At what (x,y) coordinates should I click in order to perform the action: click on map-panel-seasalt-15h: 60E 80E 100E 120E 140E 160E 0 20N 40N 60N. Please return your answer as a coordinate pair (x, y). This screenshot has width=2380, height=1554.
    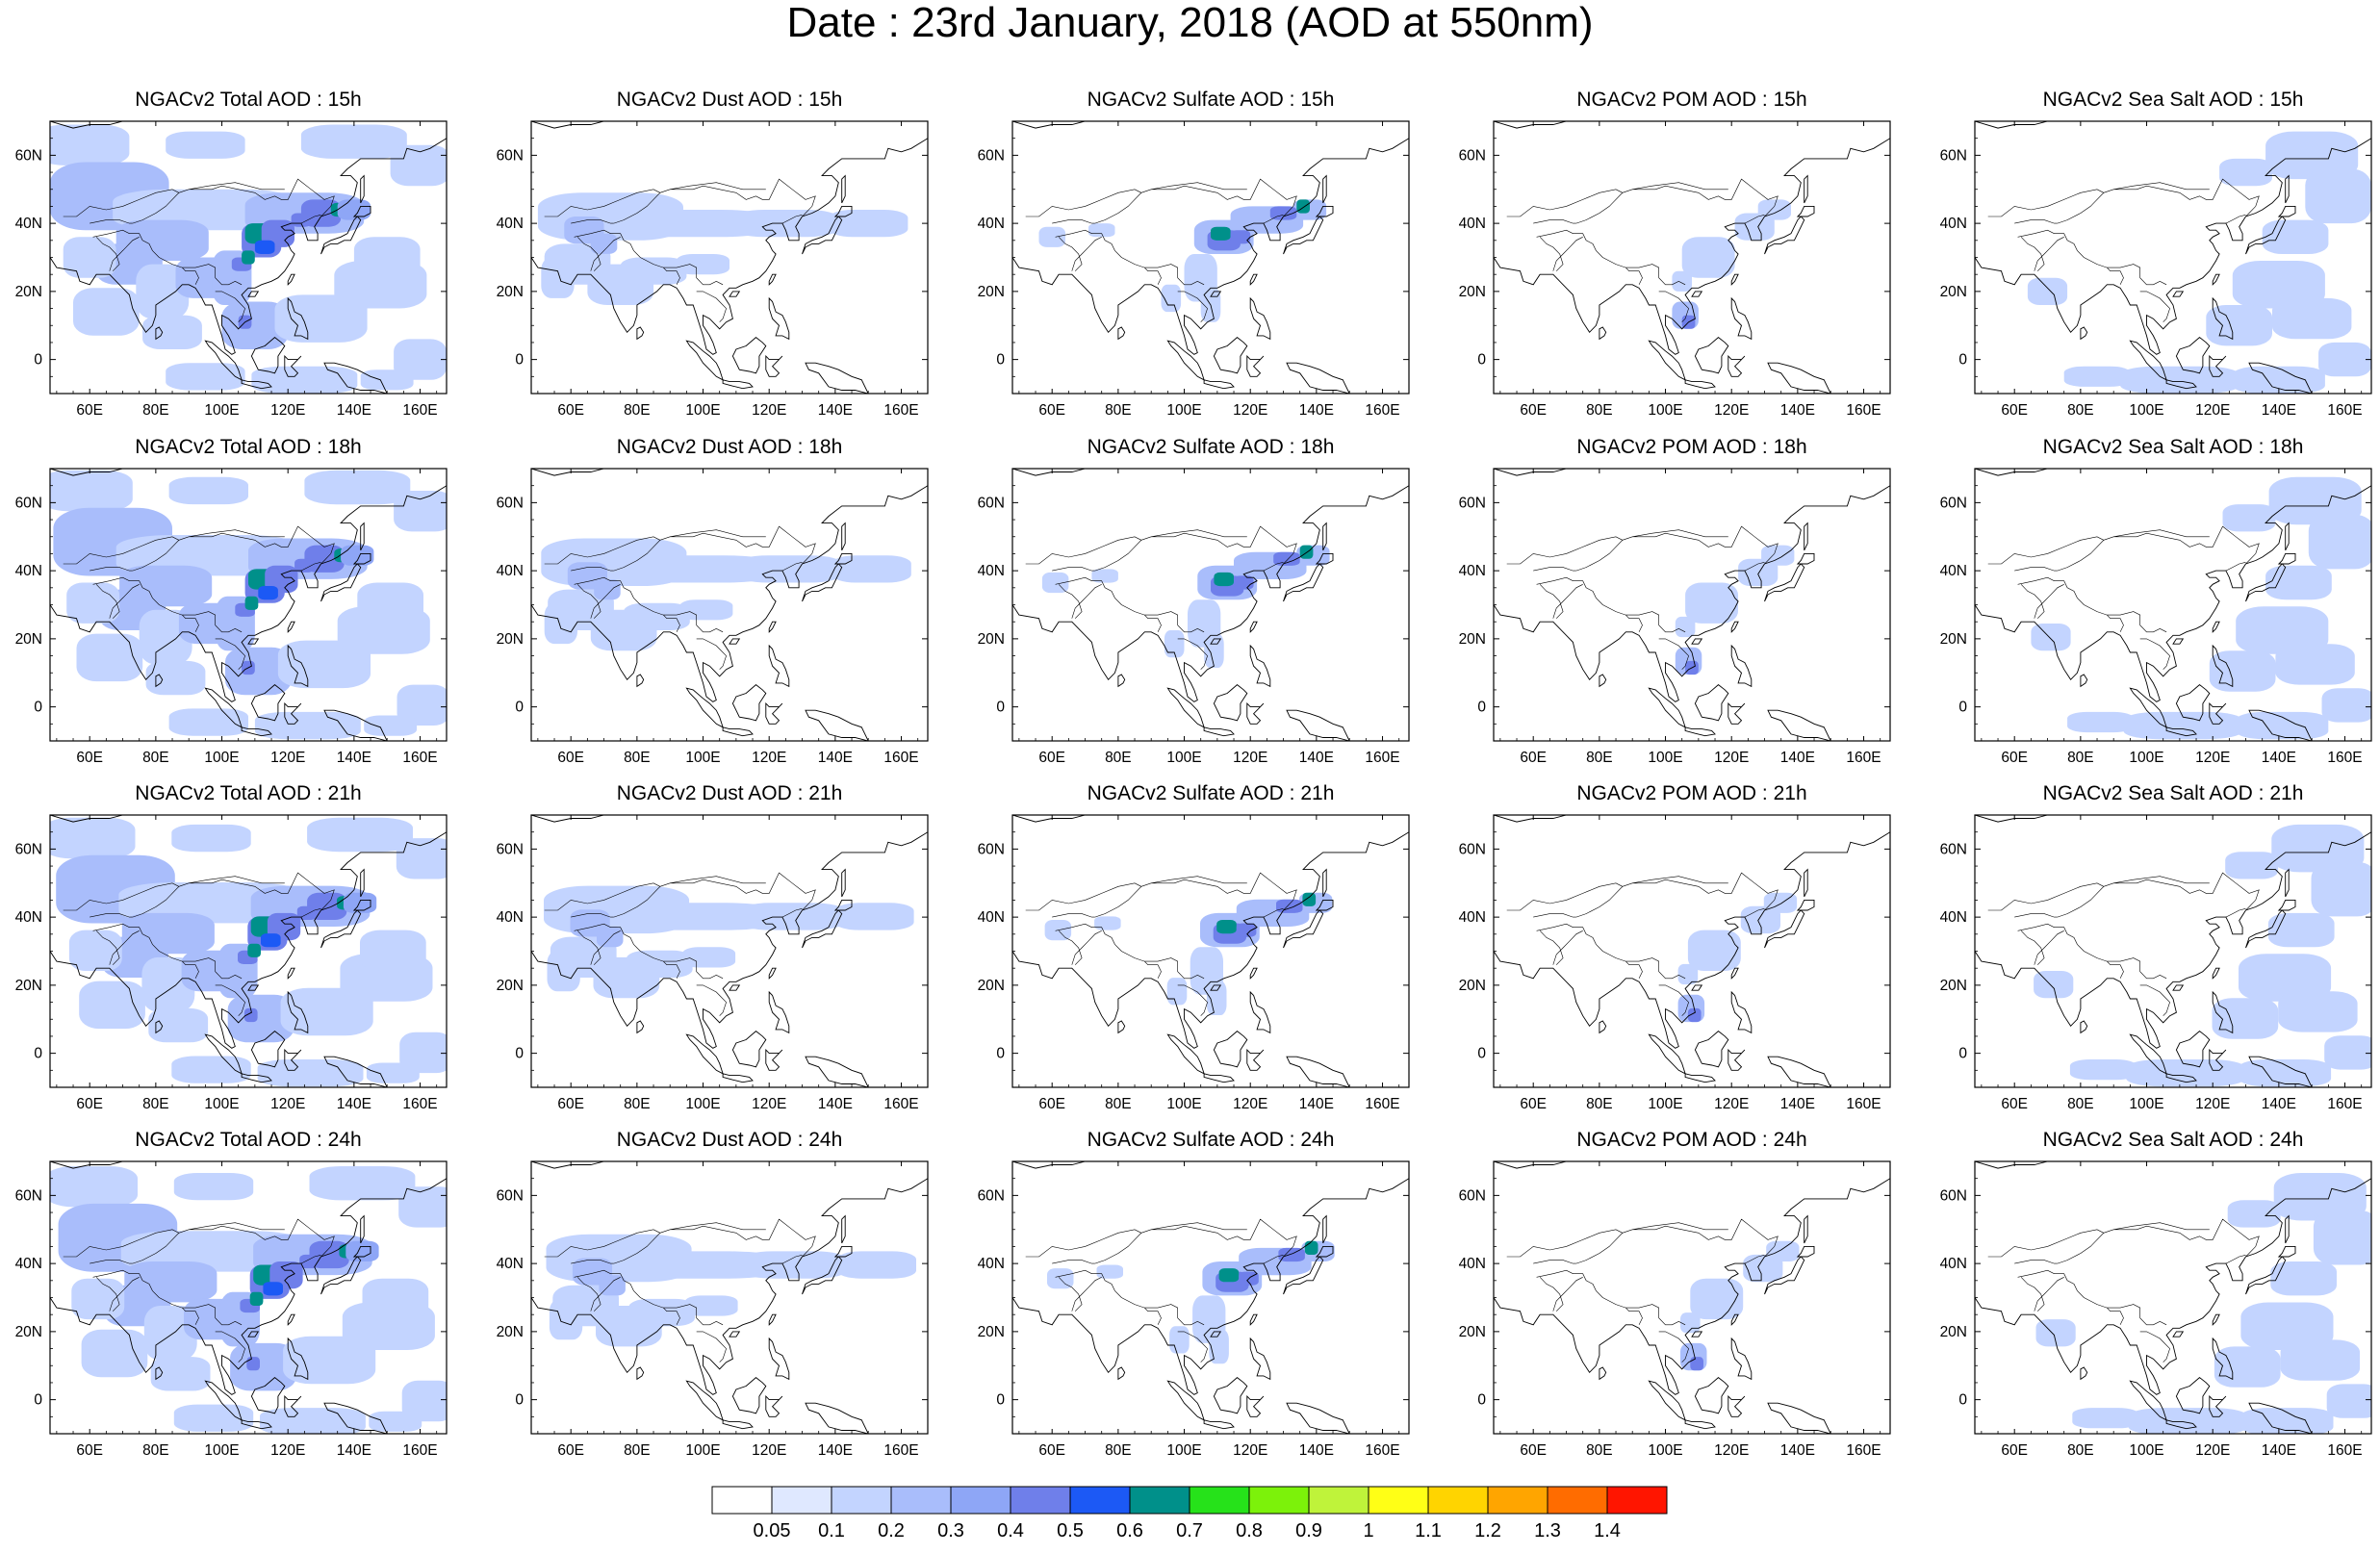
    Looking at the image, I should click on (2156, 270).